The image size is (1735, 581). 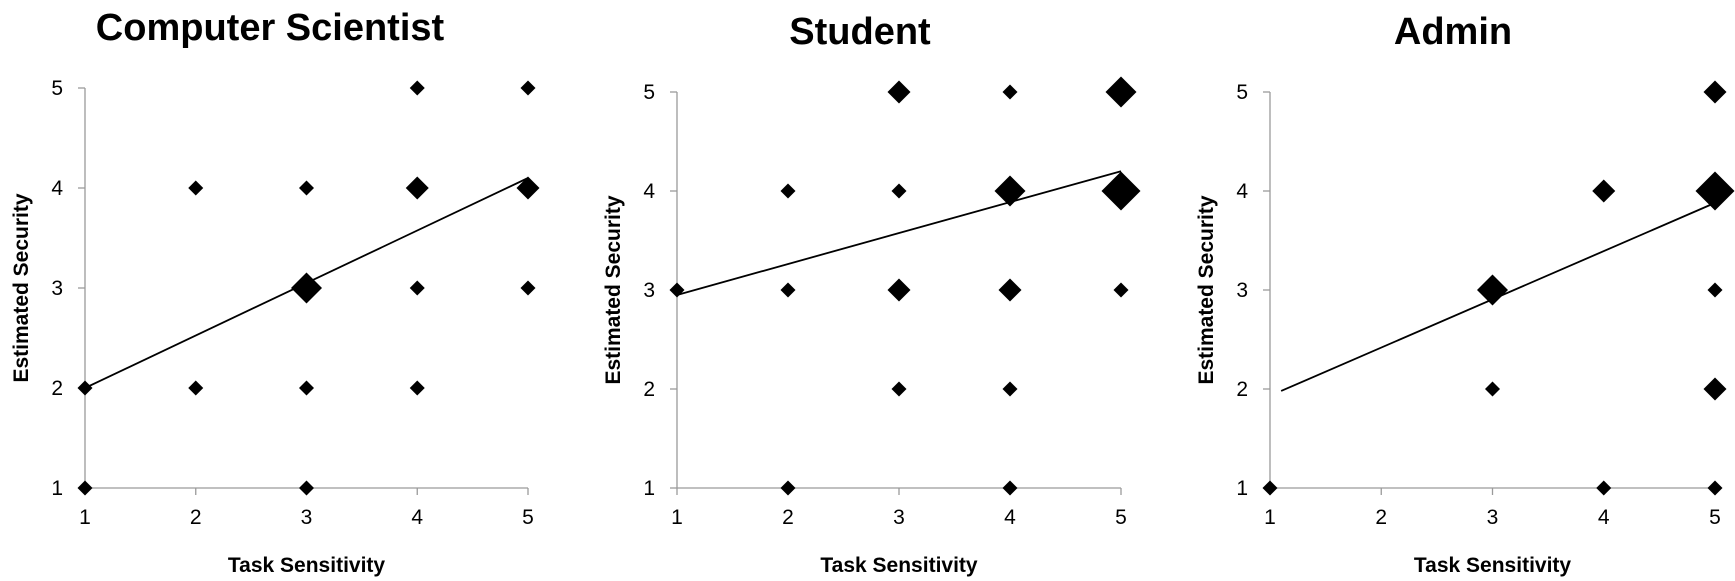 What do you see at coordinates (1453, 32) in the screenshot?
I see `chart-title: Admin` at bounding box center [1453, 32].